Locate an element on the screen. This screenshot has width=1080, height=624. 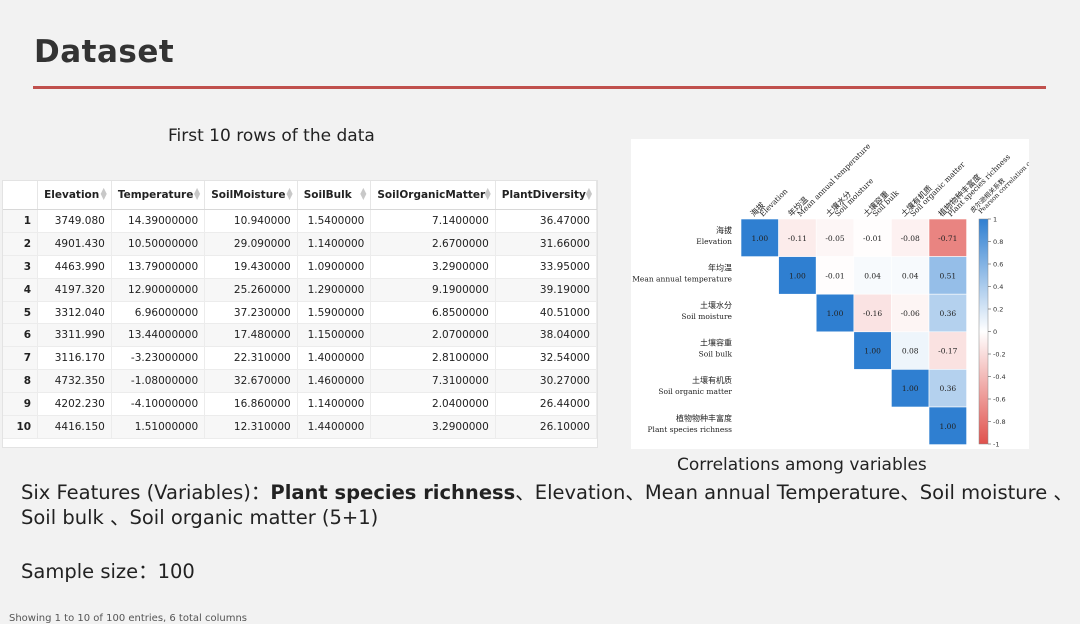
legend-tick-label: -0.8 is located at coordinates (999, 422).